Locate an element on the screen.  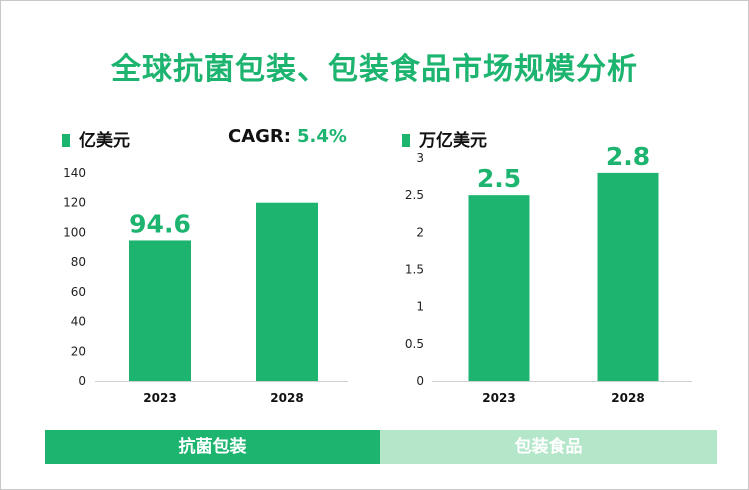
band-packaged-food: 包装食品 is located at coordinates (548, 447).